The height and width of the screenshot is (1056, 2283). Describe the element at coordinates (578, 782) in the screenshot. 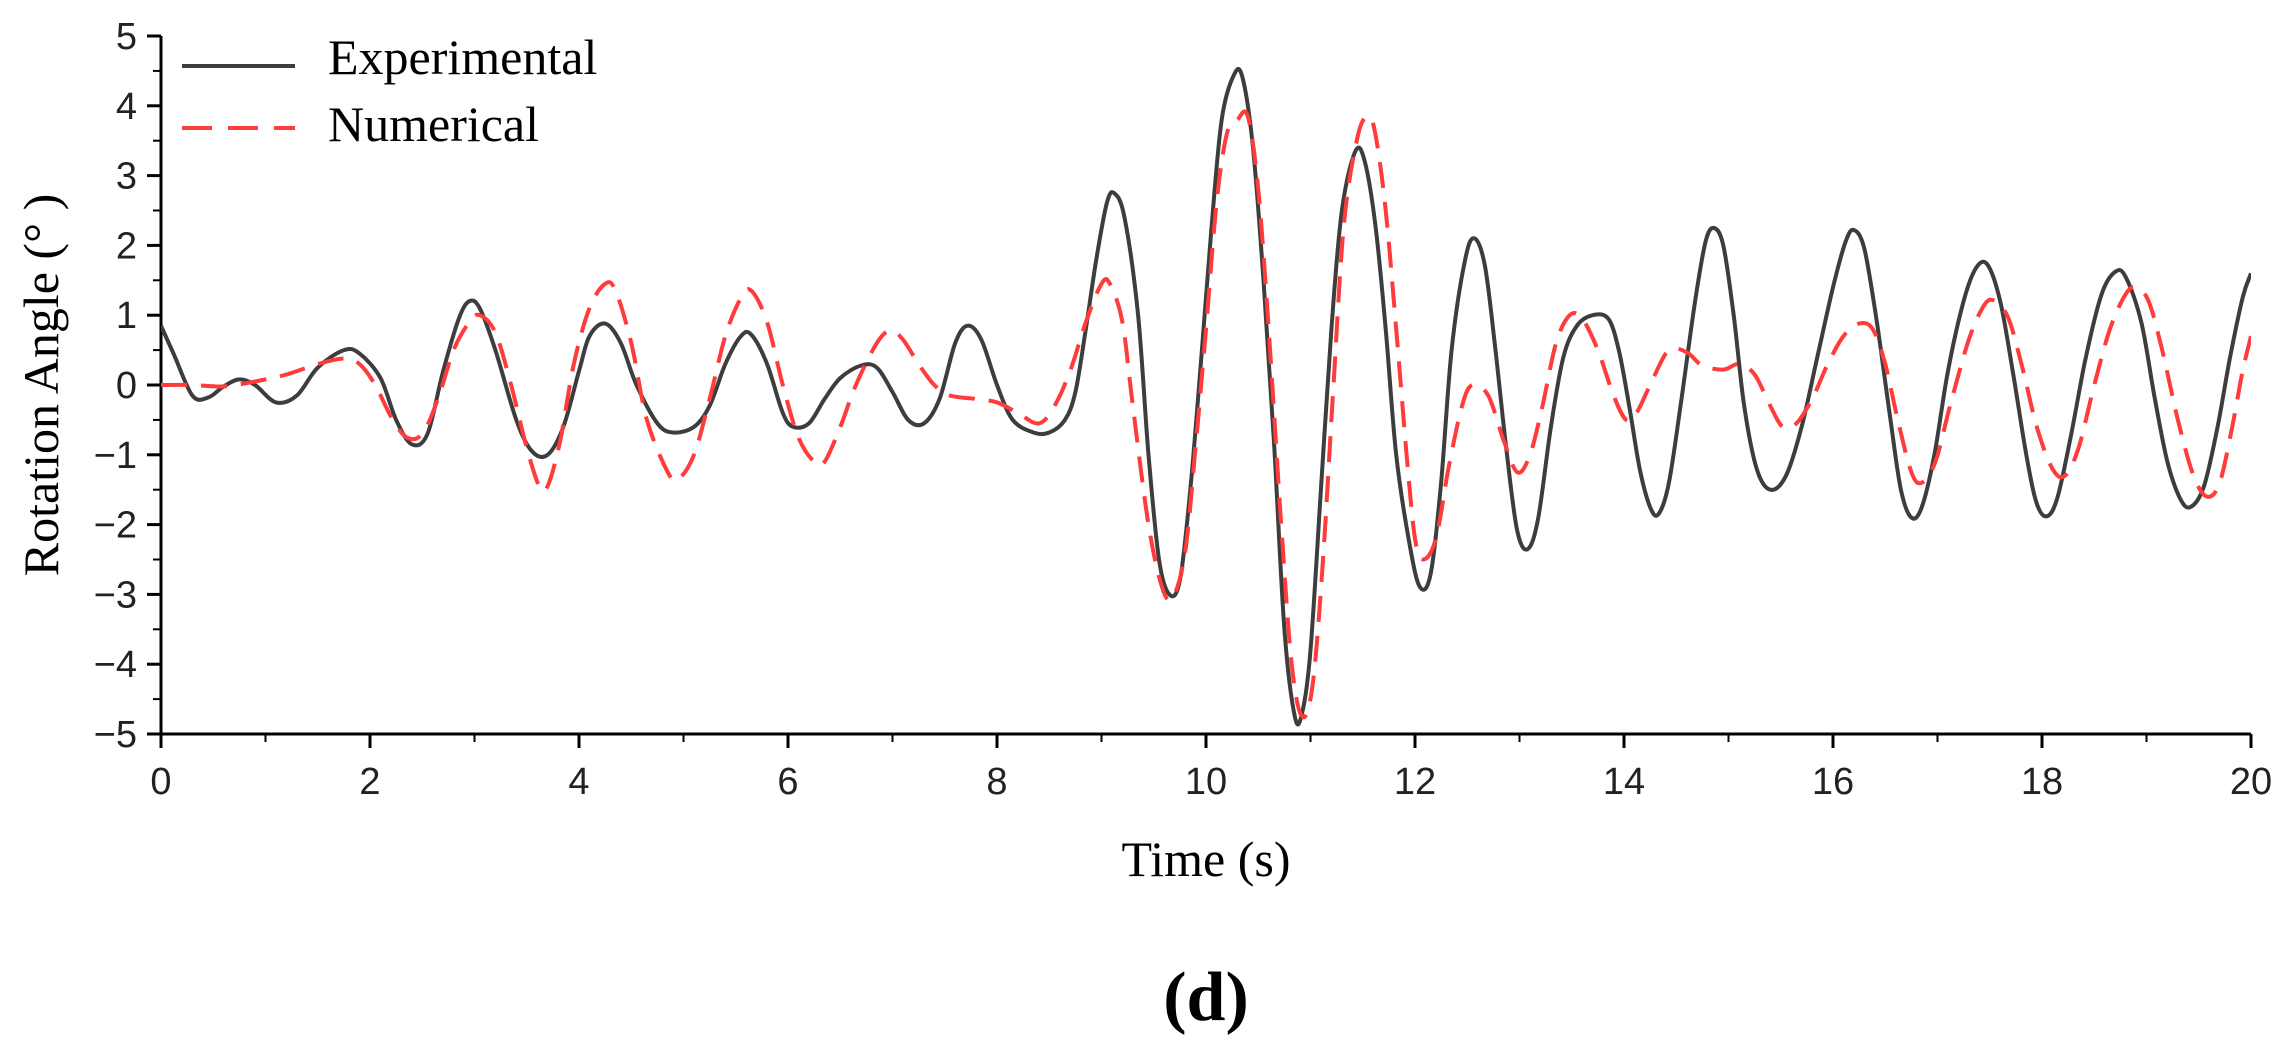

I see `x-tick-label: 4` at that location.